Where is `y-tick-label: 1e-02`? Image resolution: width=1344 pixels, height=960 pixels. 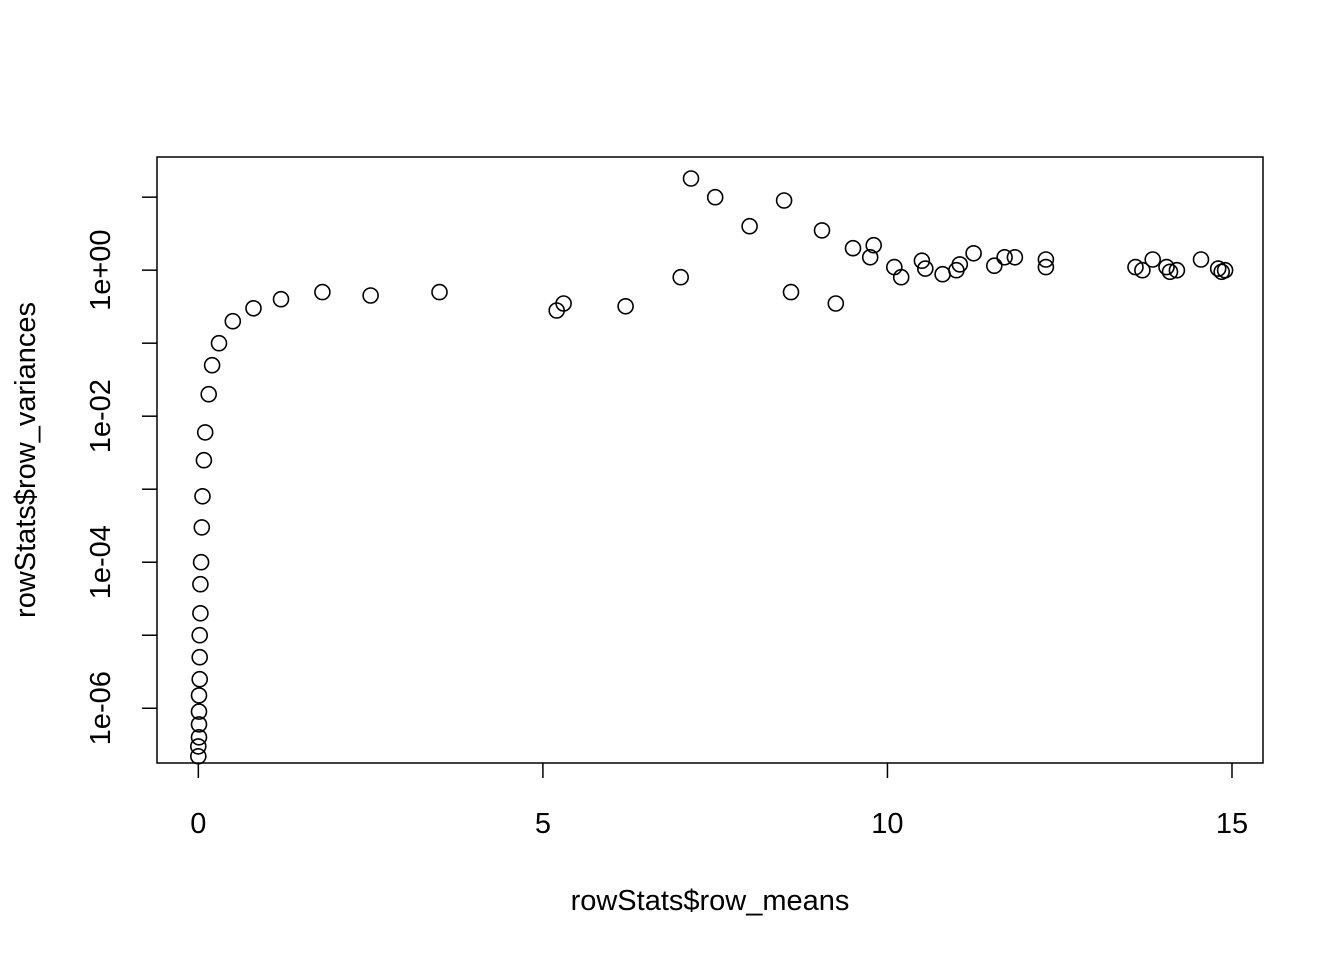 y-tick-label: 1e-02 is located at coordinates (101, 416).